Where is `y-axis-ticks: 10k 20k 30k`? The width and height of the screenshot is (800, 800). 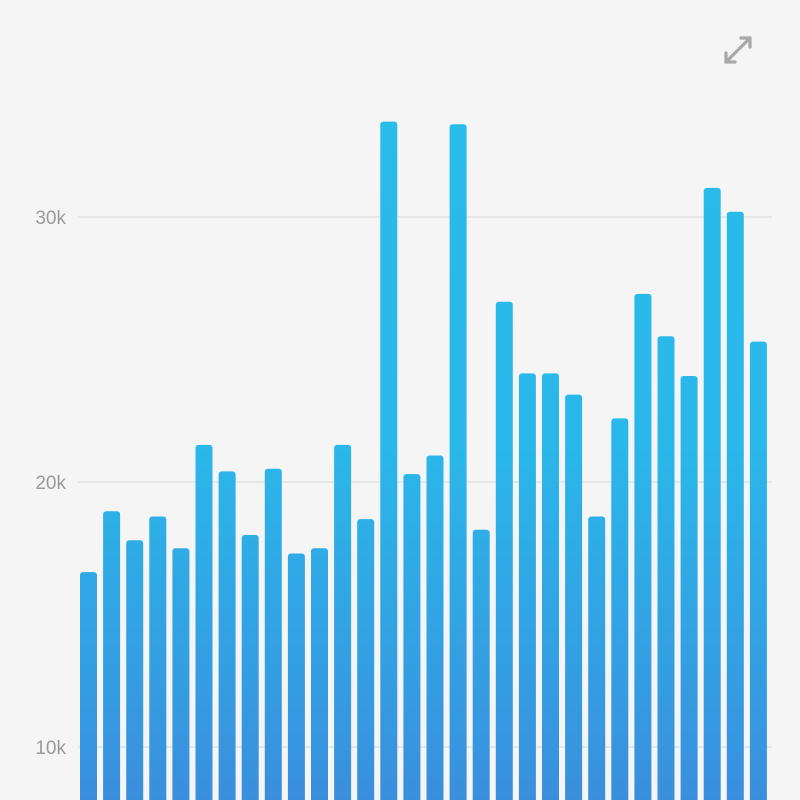
y-axis-ticks: 10k 20k 30k is located at coordinates (50, 483).